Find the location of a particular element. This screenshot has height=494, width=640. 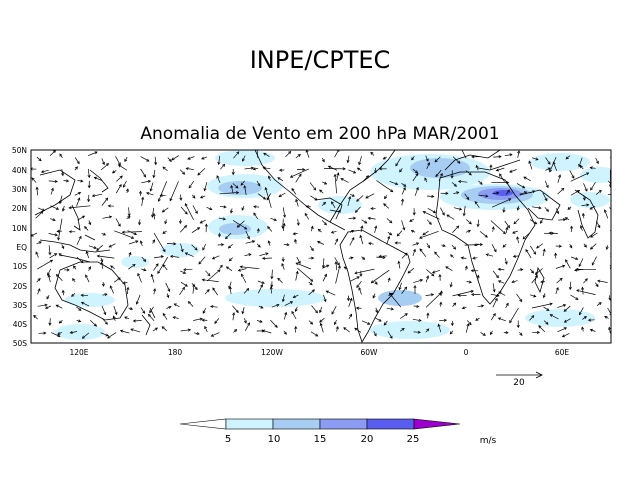

lat-label: 50N is located at coordinates (19, 150).